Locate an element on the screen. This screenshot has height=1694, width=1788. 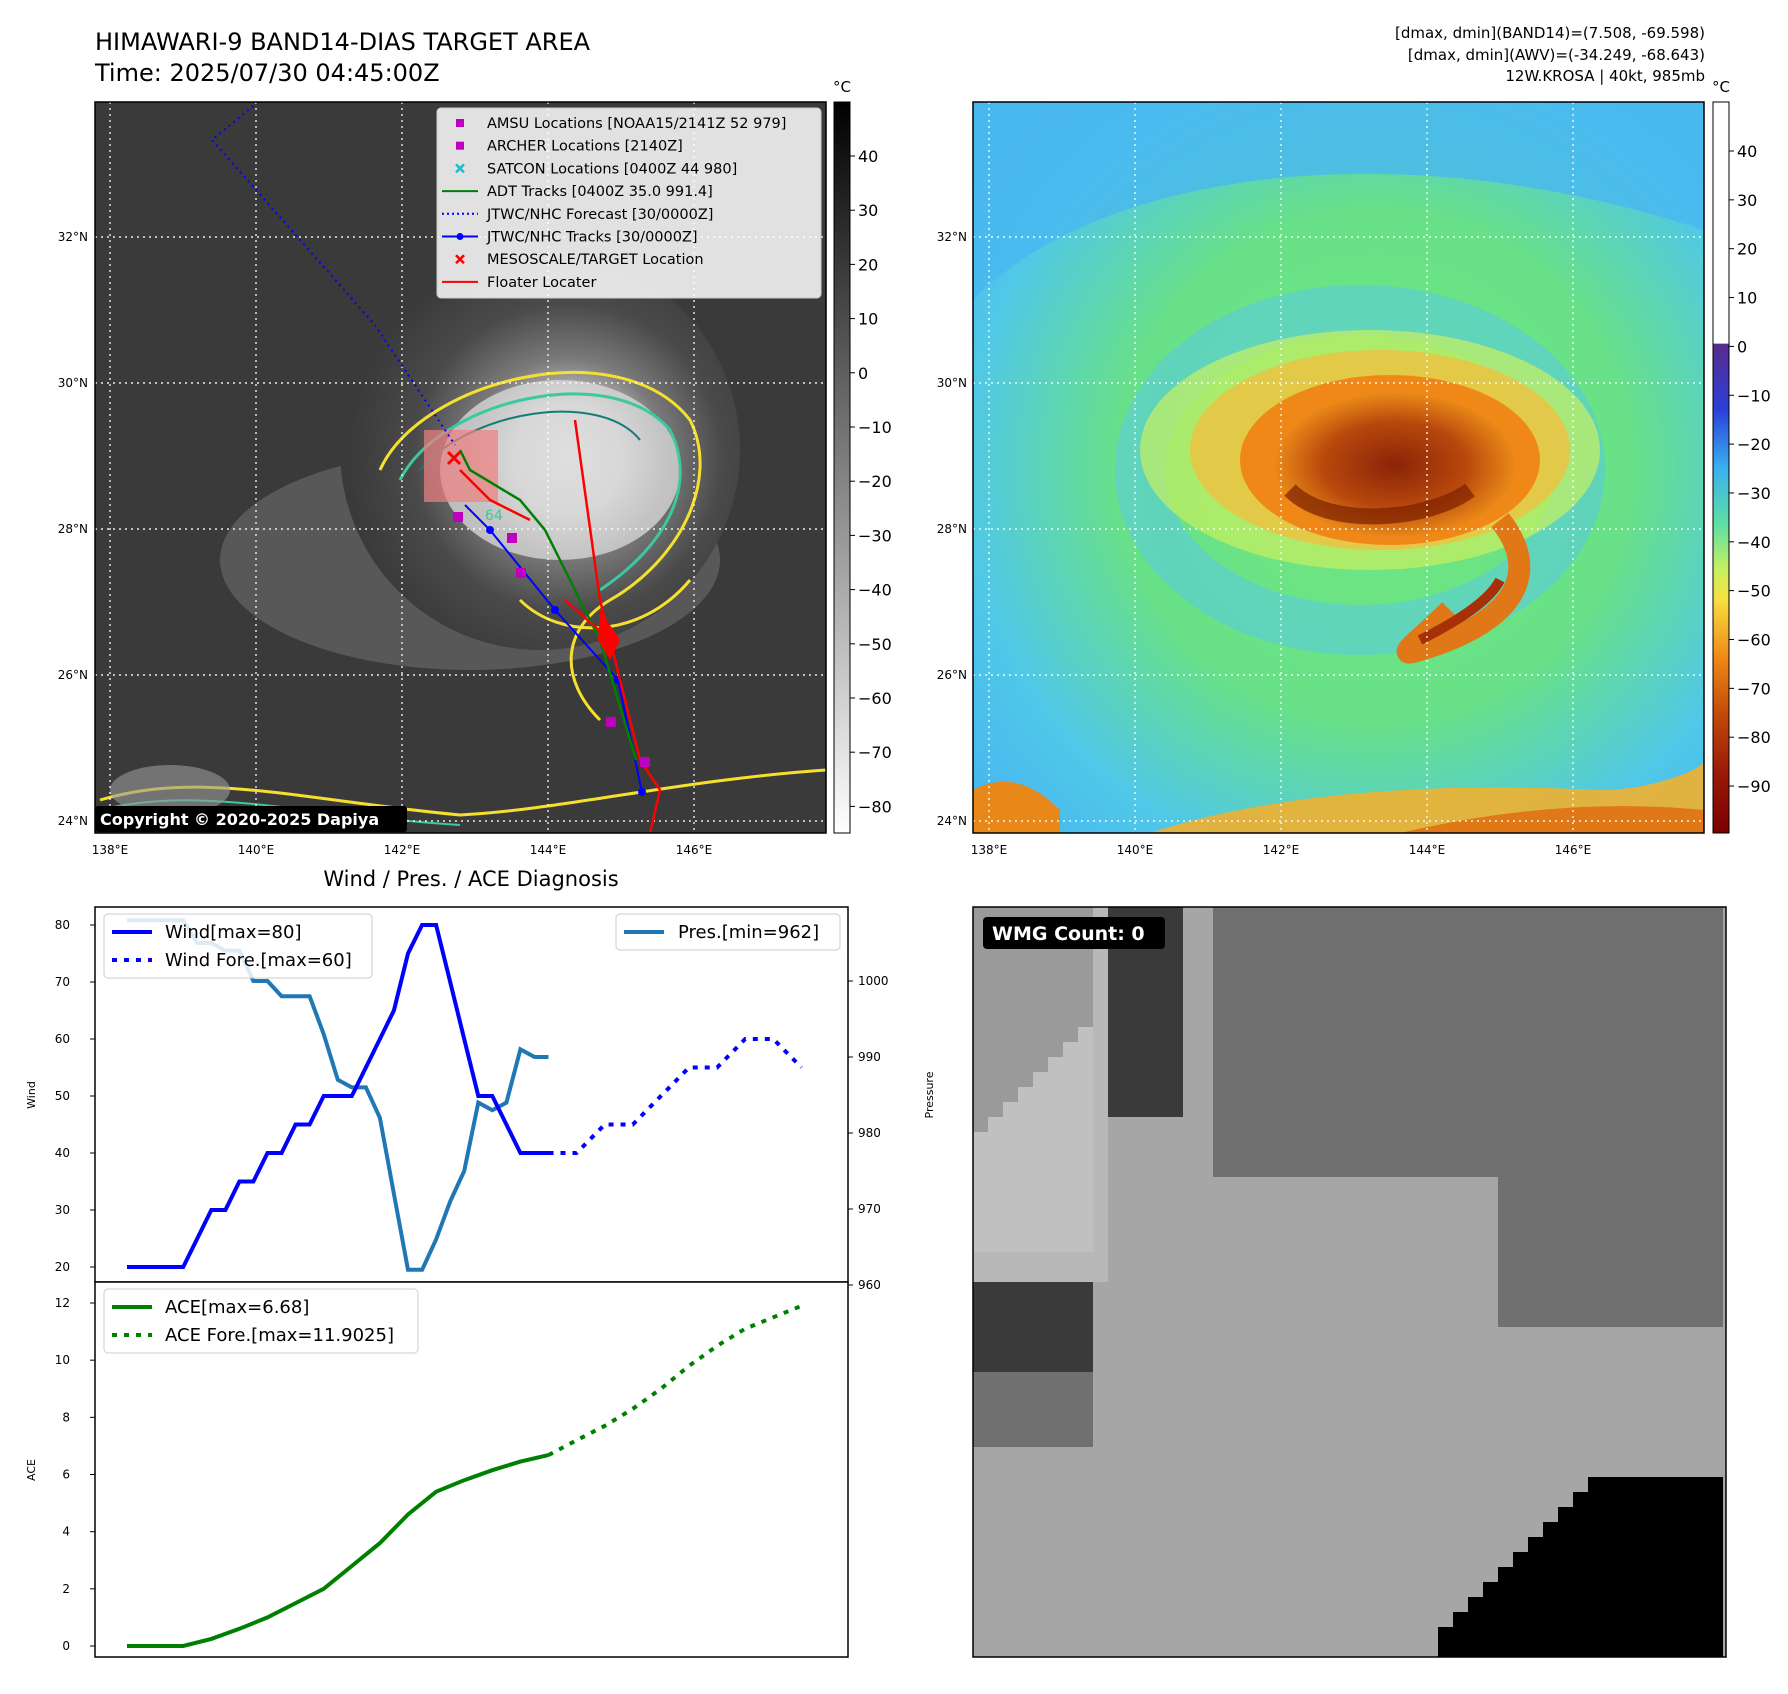
legend-label-5: JTWC/NHC Tracks [30/0000Z] is located at coordinates (592, 238).